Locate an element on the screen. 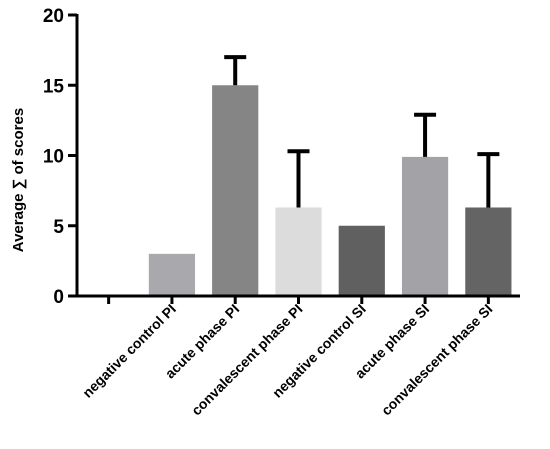  y-tick-label: 15 is located at coordinates (54, 86).